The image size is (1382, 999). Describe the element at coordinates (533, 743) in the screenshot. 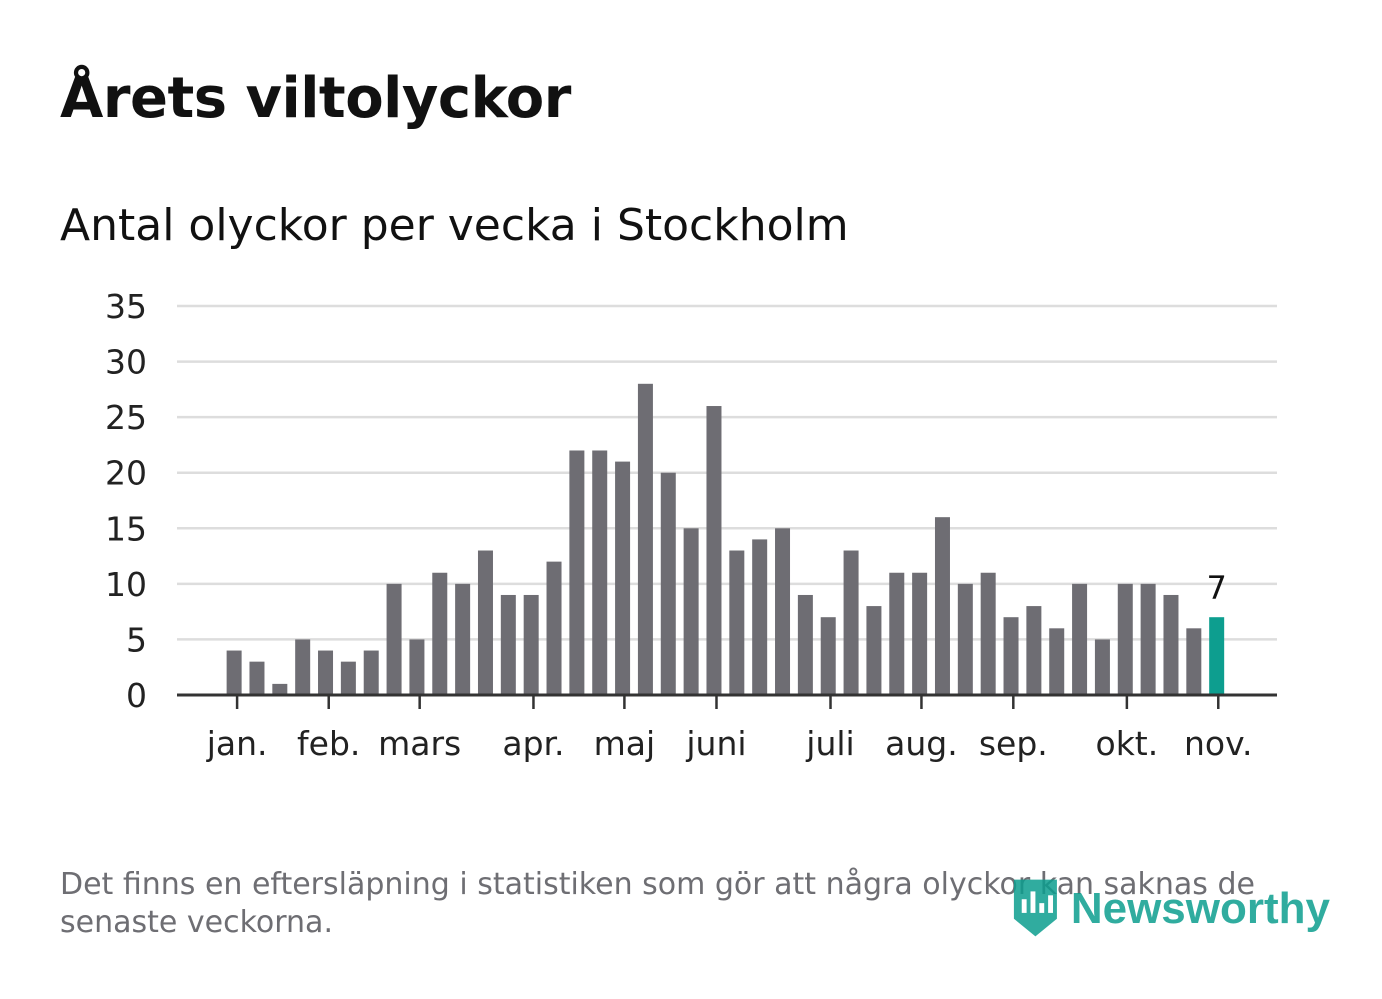

I see `x-tick-label: apr.` at that location.